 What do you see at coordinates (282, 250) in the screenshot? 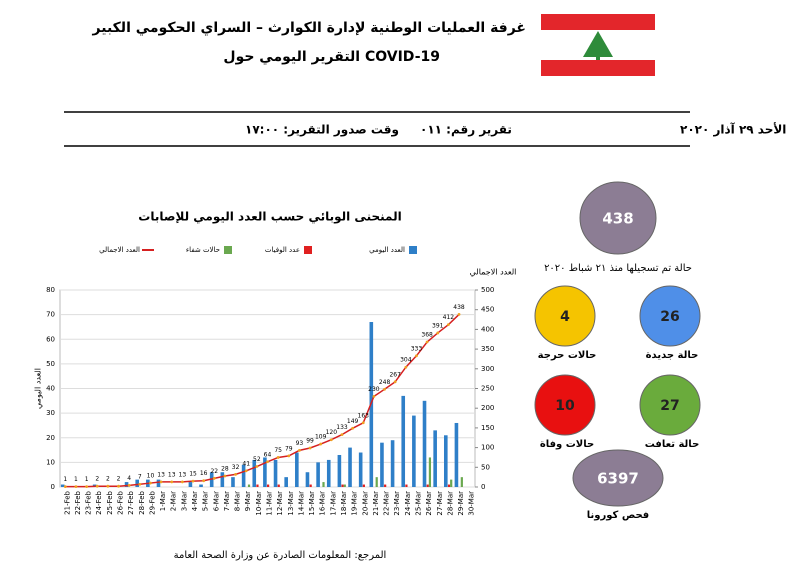
I see `legend-label: عدد الوفيات` at bounding box center [282, 250].